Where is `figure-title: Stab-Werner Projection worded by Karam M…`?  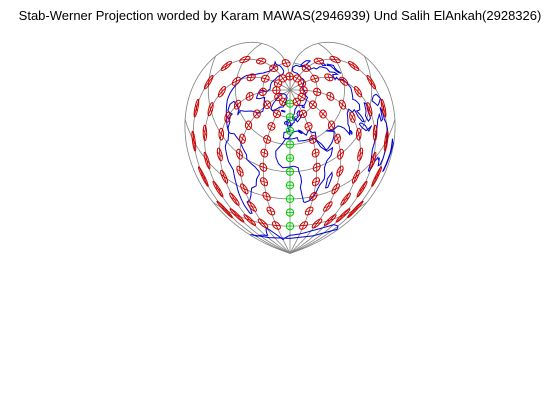
figure-title: Stab-Werner Projection worded by Karam M… is located at coordinates (280, 15).